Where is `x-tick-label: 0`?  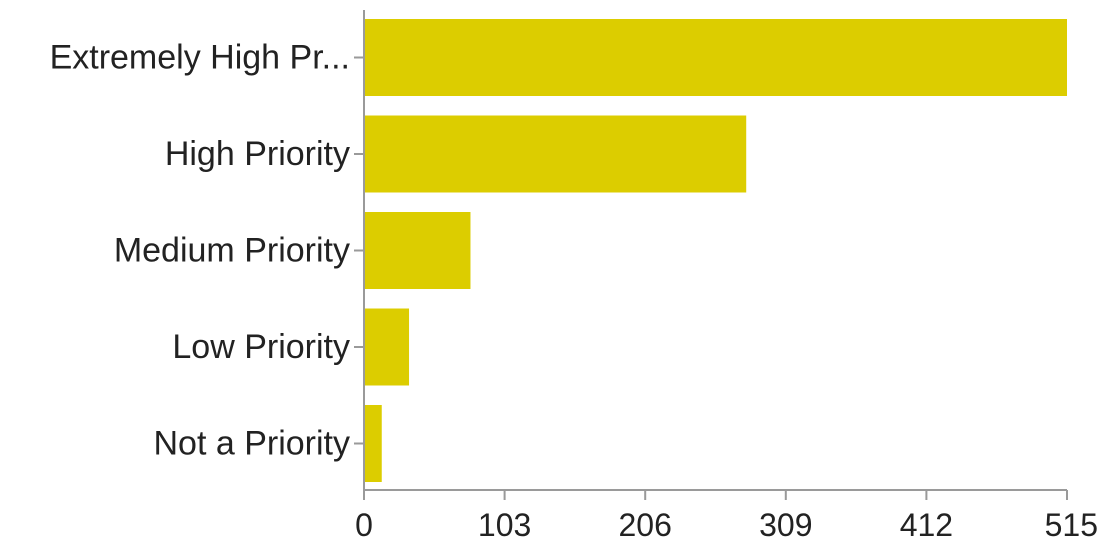
x-tick-label: 0 is located at coordinates (364, 525).